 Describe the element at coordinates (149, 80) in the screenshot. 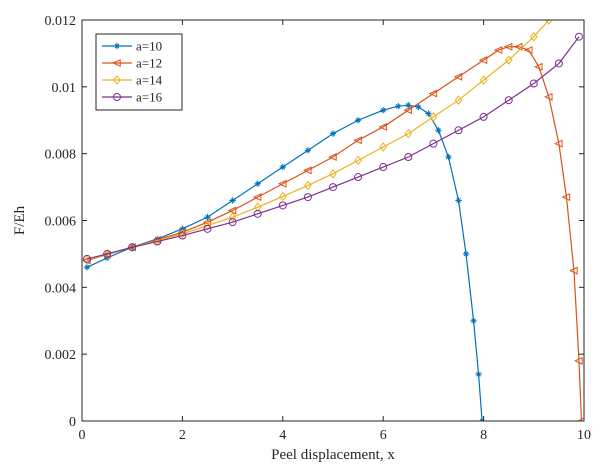

I see `legend-label: a=14` at that location.